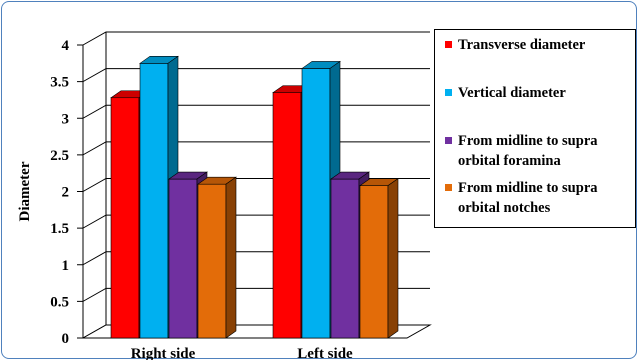 This screenshot has height=362, width=640. I want to click on y-tick-label: 3, so click(66, 119).